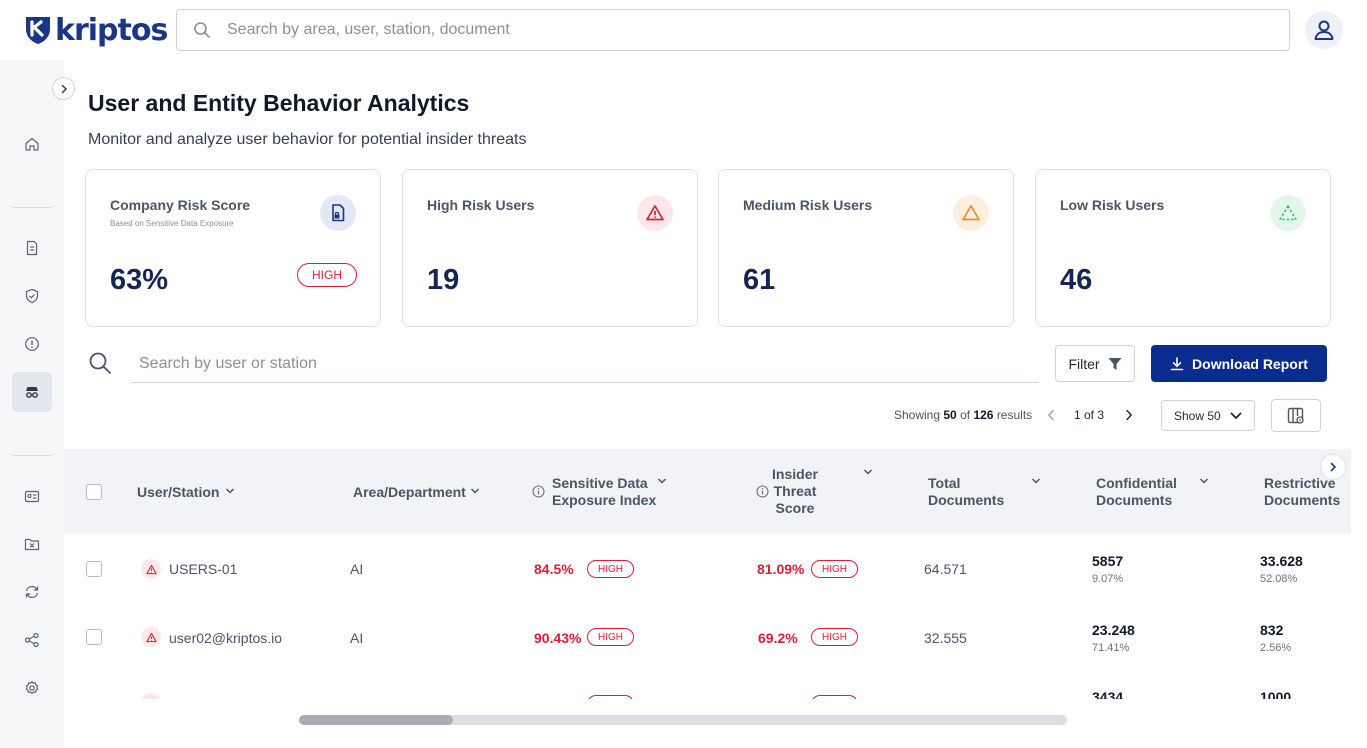 The width and height of the screenshot is (1367, 748). Describe the element at coordinates (481, 205) in the screenshot. I see `card-title: High Risk Users` at that location.